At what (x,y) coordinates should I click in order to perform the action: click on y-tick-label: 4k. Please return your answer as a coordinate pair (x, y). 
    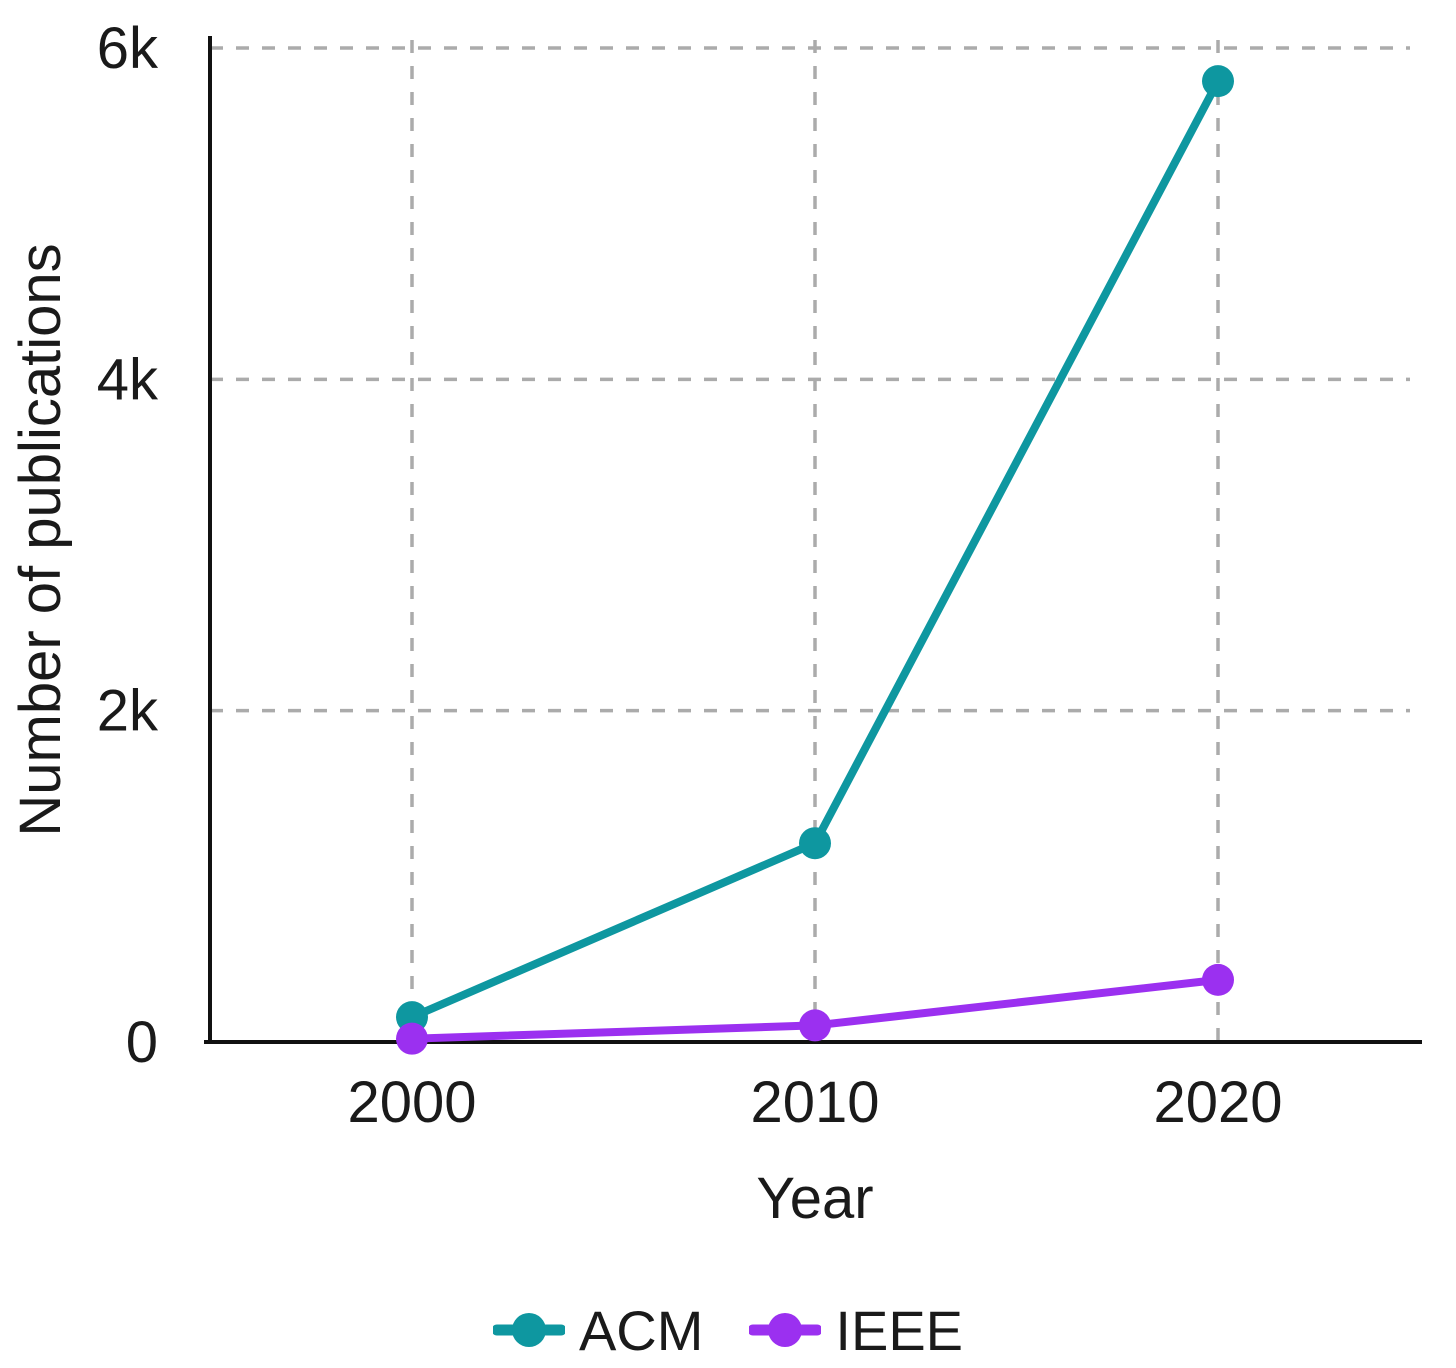
    Looking at the image, I should click on (128, 379).